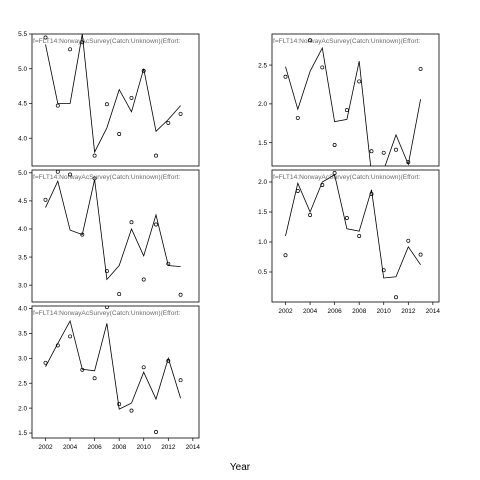 The image size is (480, 480). Describe the element at coordinates (262, 242) in the screenshot. I see `y-tick-label: 1.0` at that location.